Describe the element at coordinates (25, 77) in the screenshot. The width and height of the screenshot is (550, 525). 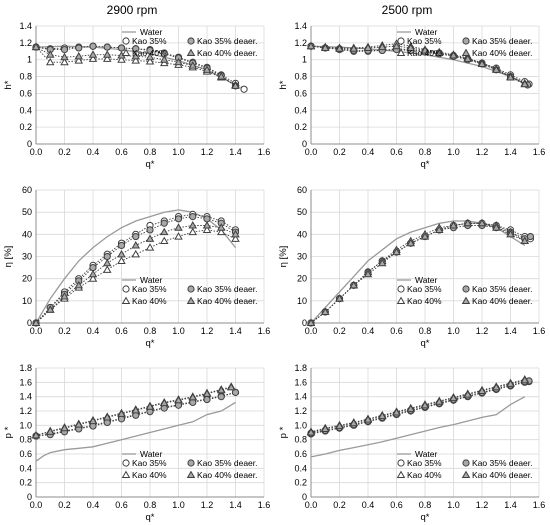
I see `y-tick-label: 0.8` at that location.